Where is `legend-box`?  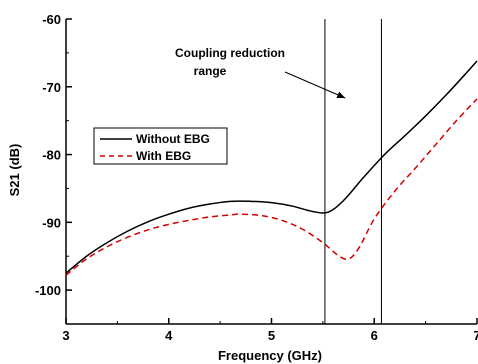
legend-box is located at coordinates (160, 146).